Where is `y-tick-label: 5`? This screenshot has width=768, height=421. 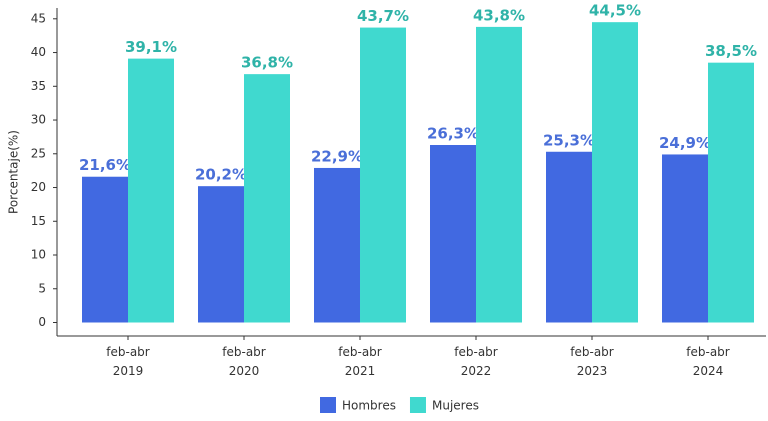 y-tick-label: 5 is located at coordinates (42, 288).